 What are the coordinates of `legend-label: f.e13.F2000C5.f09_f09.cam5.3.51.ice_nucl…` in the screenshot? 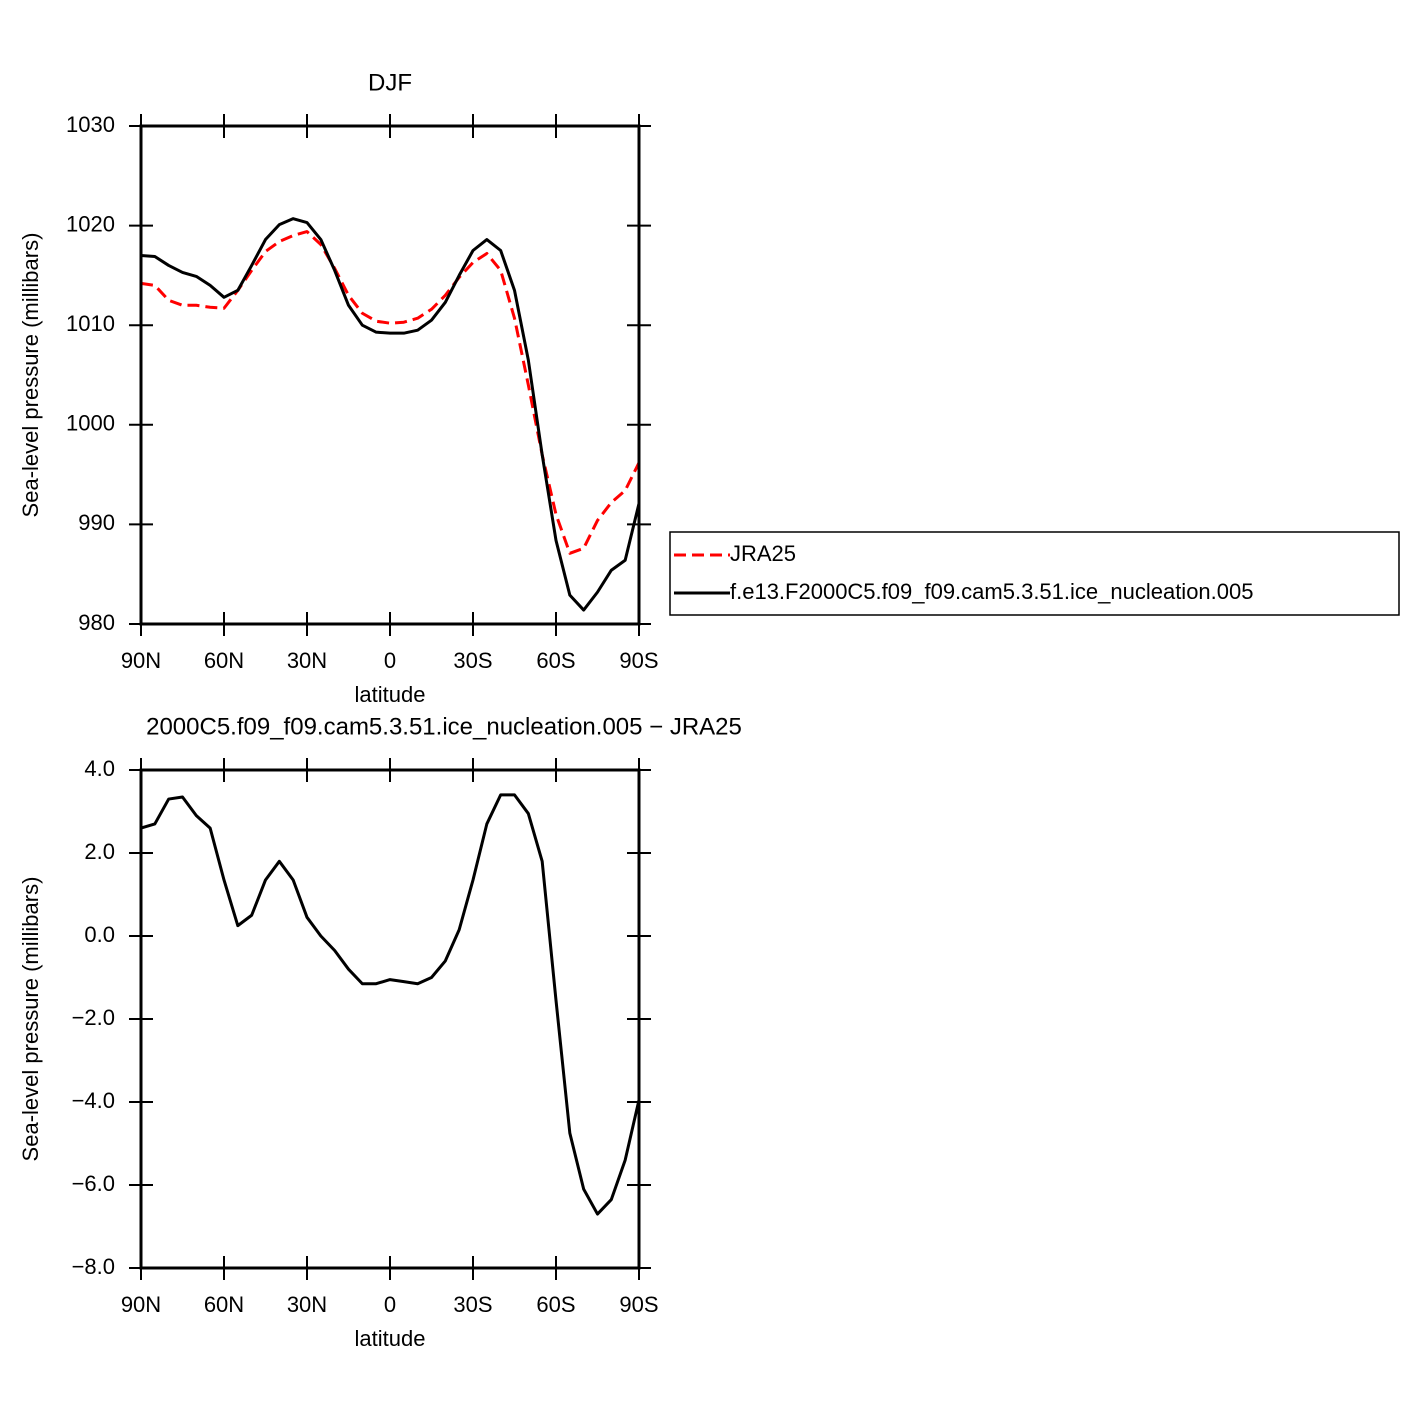 It's located at (992, 591).